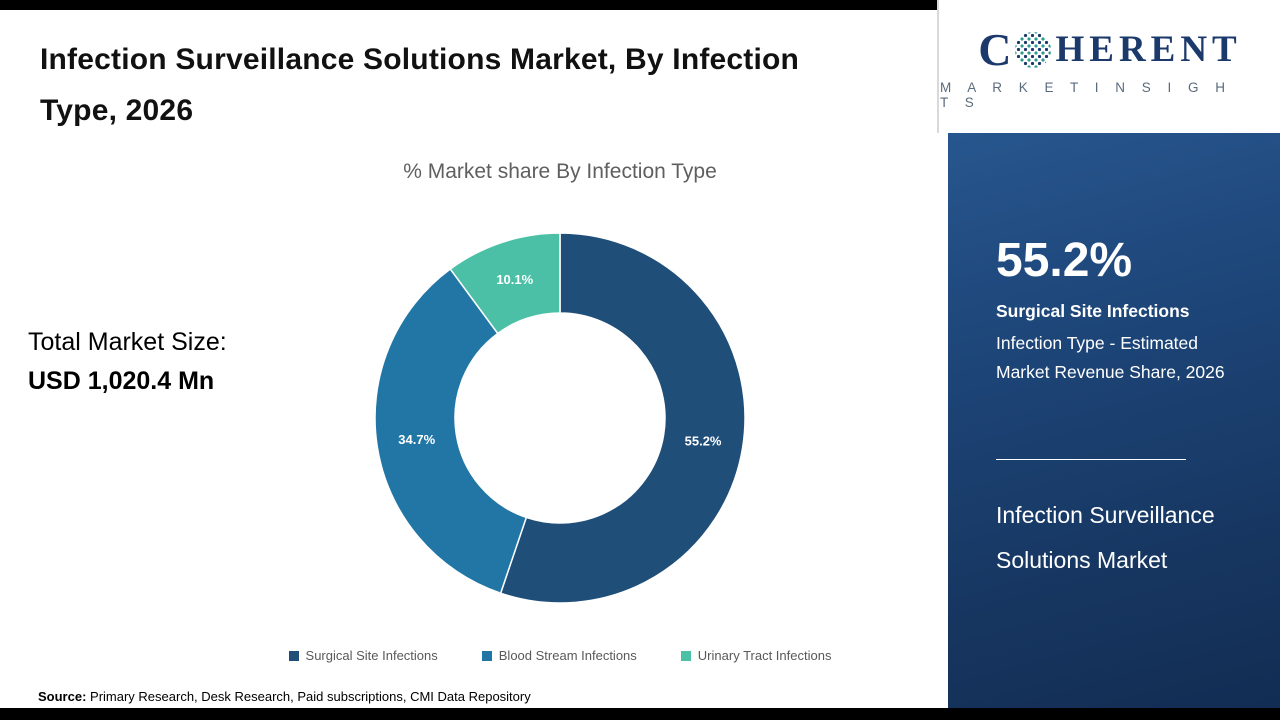 This screenshot has height=720, width=1280. I want to click on legend-item: Surgical Site Infections, so click(363, 655).